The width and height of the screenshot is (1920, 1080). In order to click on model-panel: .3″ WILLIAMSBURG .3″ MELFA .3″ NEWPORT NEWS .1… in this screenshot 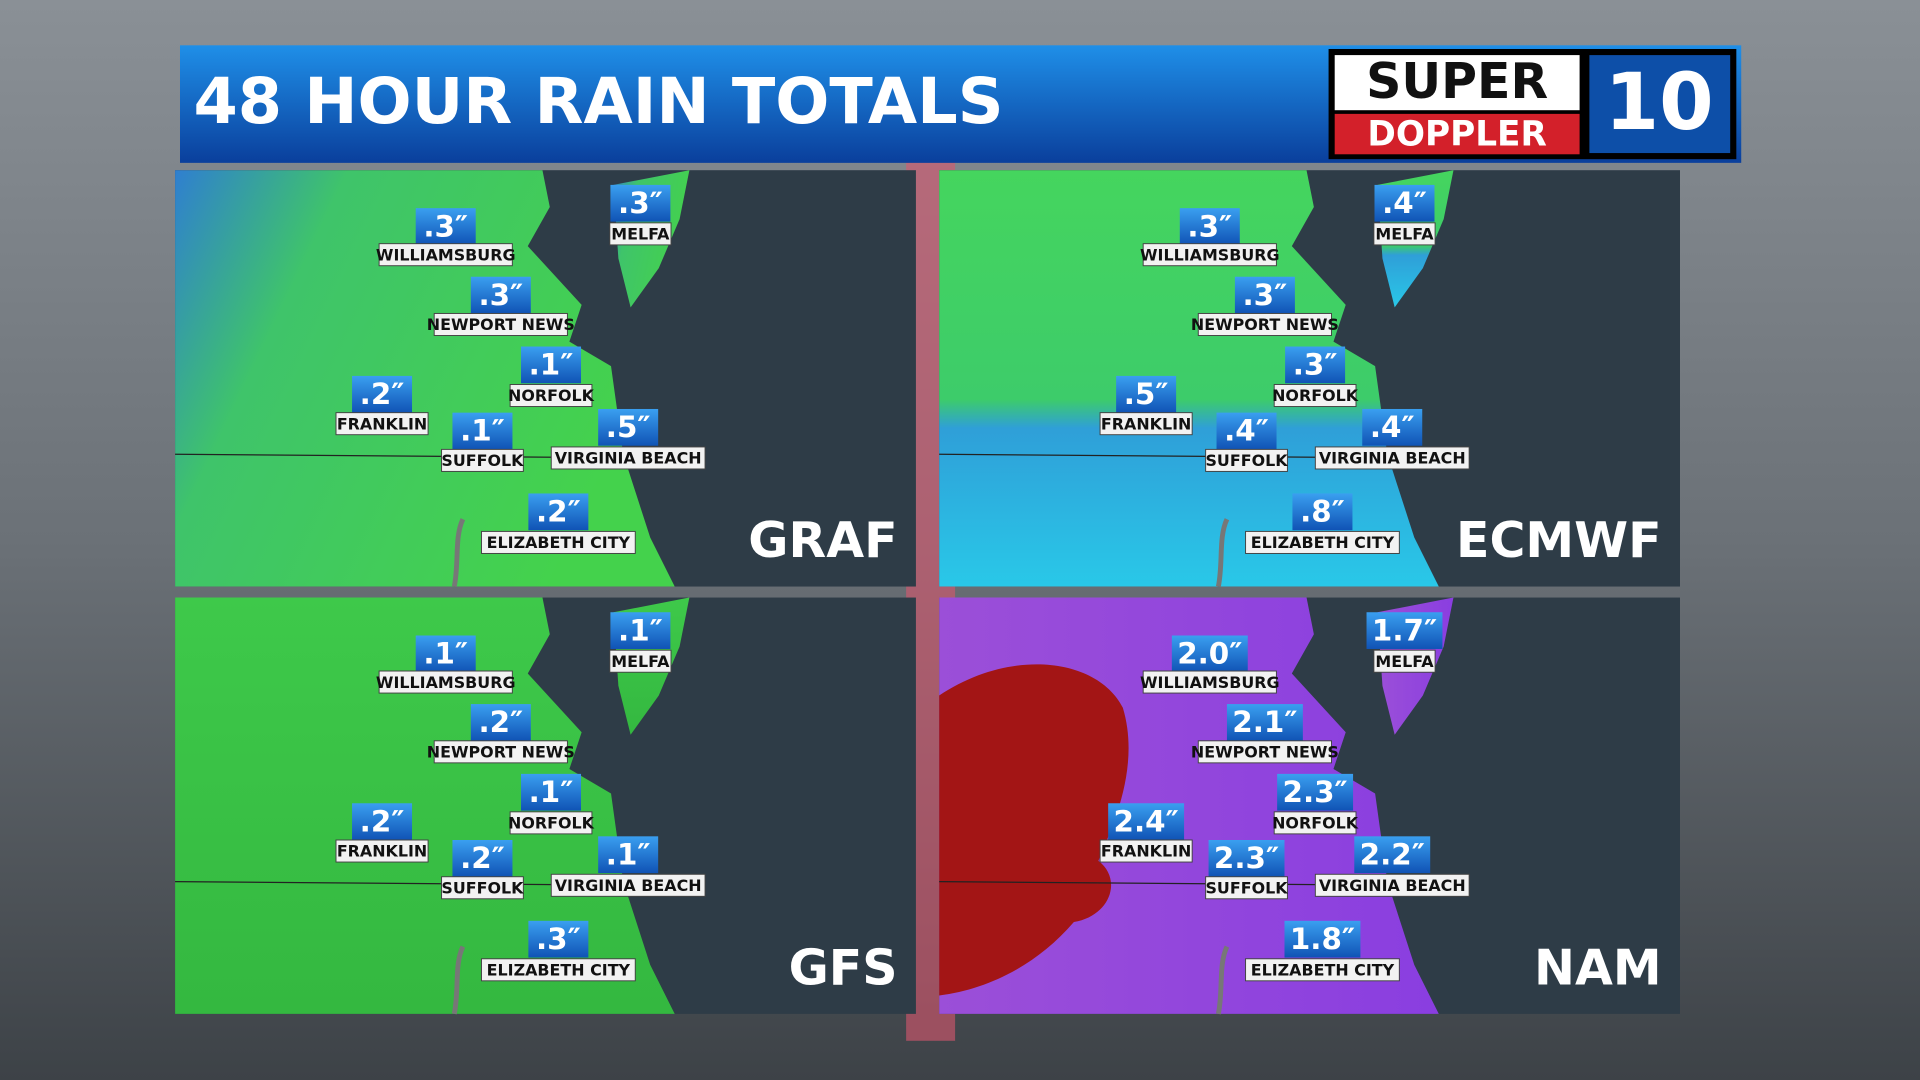, I will do `click(545, 379)`.